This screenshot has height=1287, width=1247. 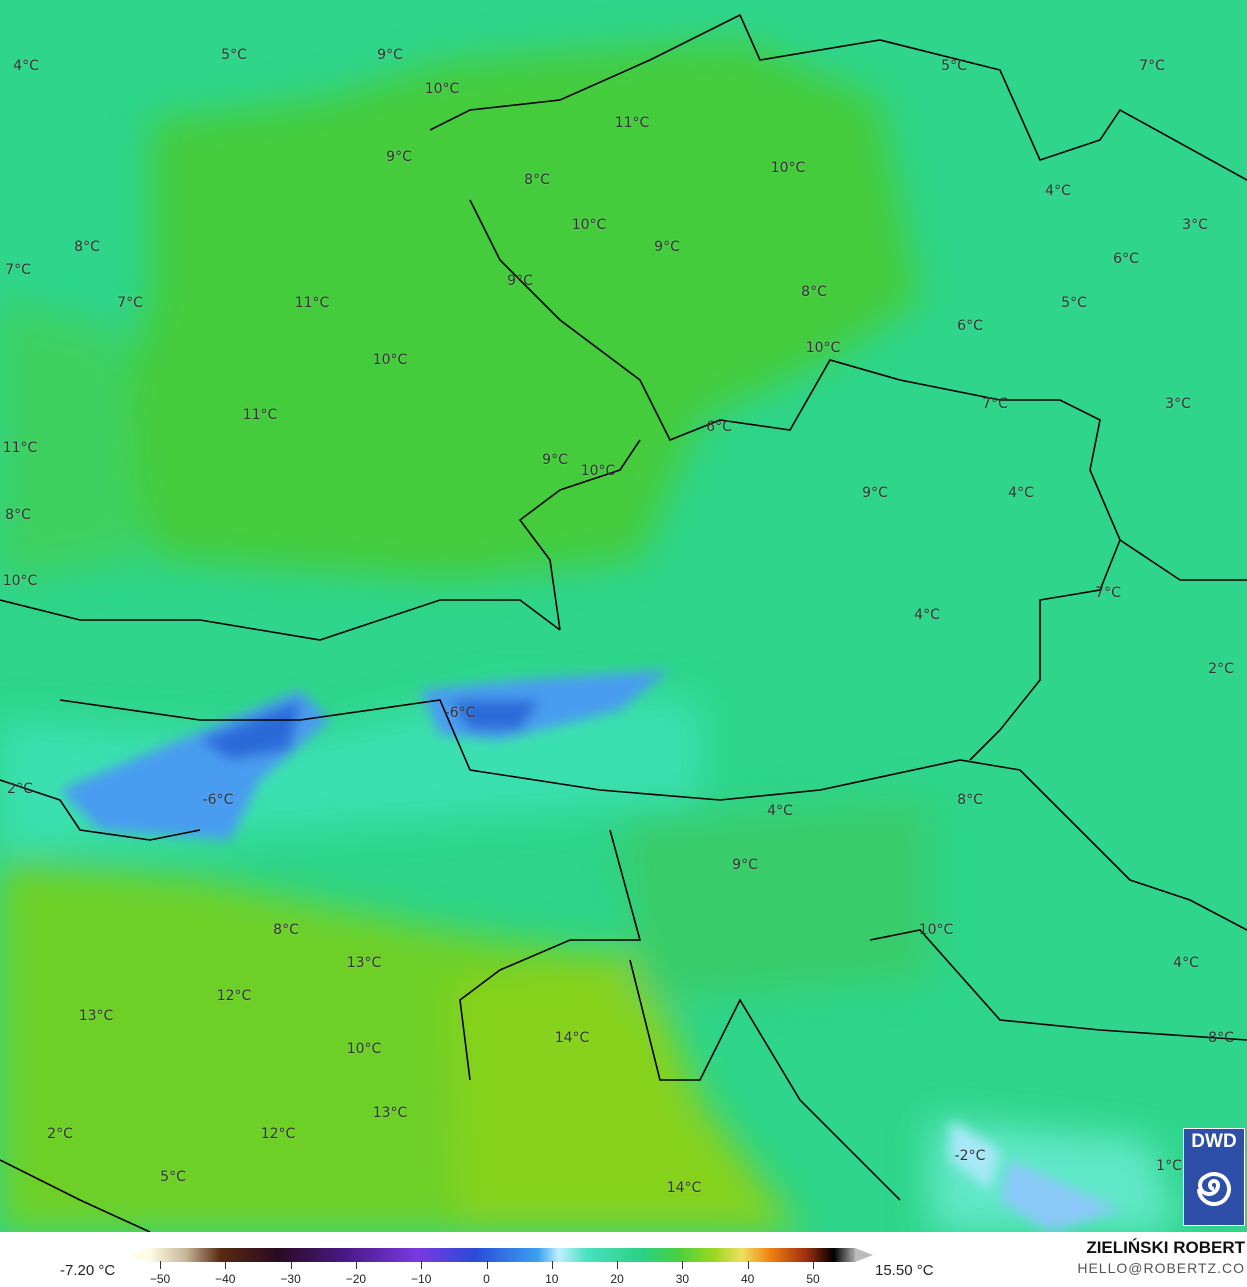 What do you see at coordinates (1214, 1189) in the screenshot?
I see `dwd-spiral-icon` at bounding box center [1214, 1189].